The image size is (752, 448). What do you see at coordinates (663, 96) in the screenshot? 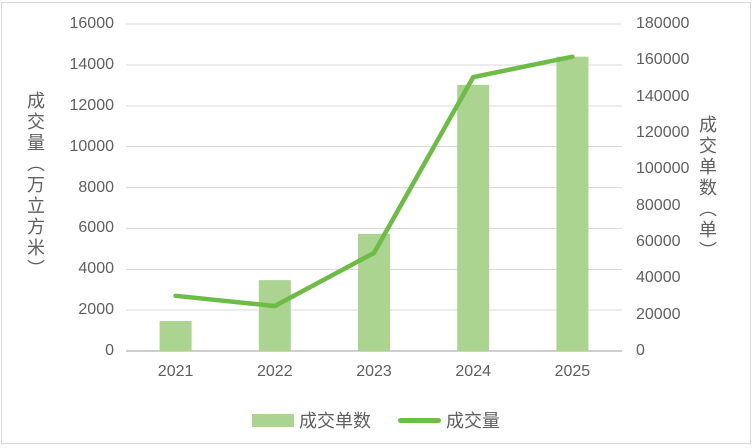
I see `right-axis-tick: 140000` at bounding box center [663, 96].